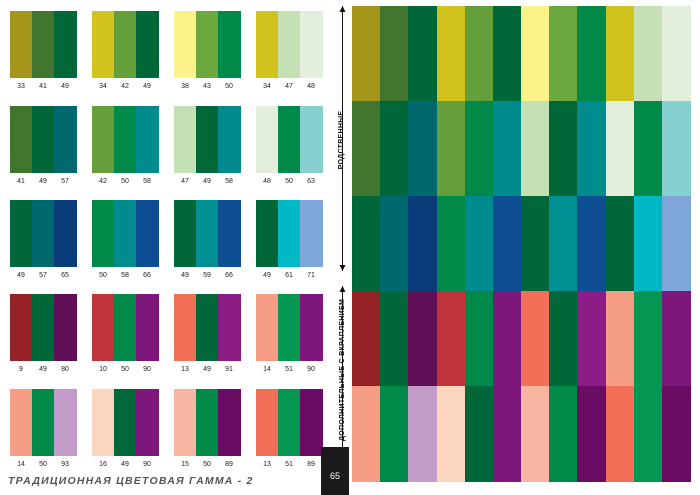 This screenshot has height=495, width=700. What do you see at coordinates (65, 369) in the screenshot?
I see `swatch-code: 80` at bounding box center [65, 369].